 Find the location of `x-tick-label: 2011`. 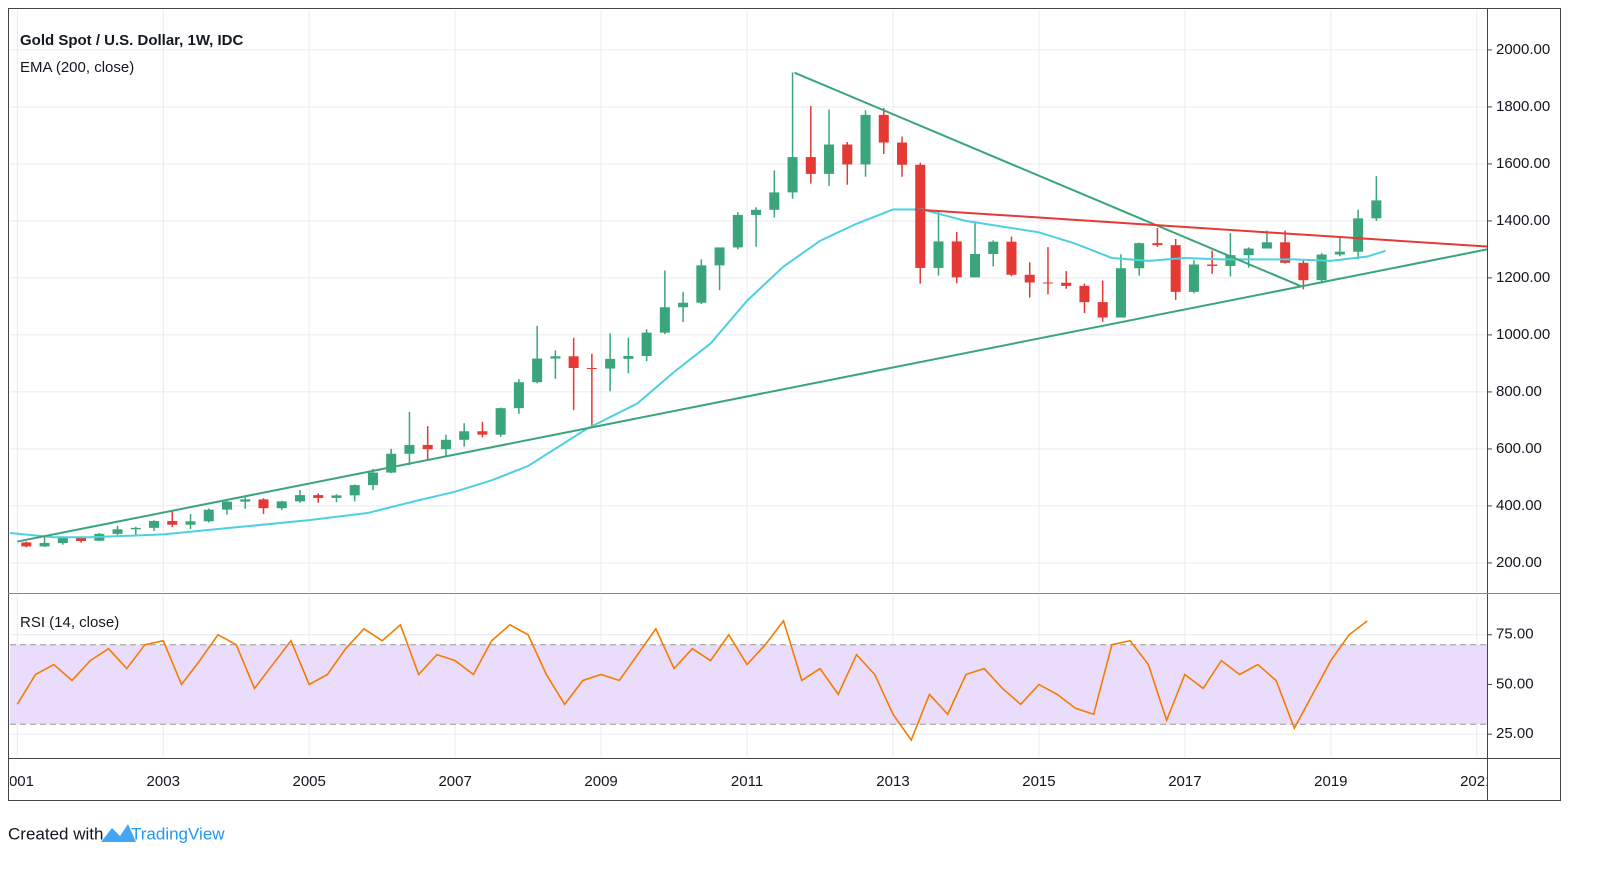

x-tick-label: 2011 is located at coordinates (747, 781).